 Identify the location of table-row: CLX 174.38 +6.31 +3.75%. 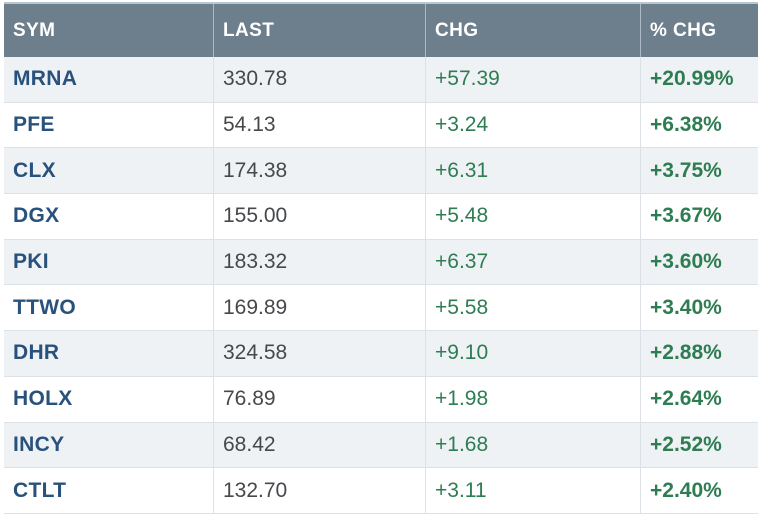
(381, 171).